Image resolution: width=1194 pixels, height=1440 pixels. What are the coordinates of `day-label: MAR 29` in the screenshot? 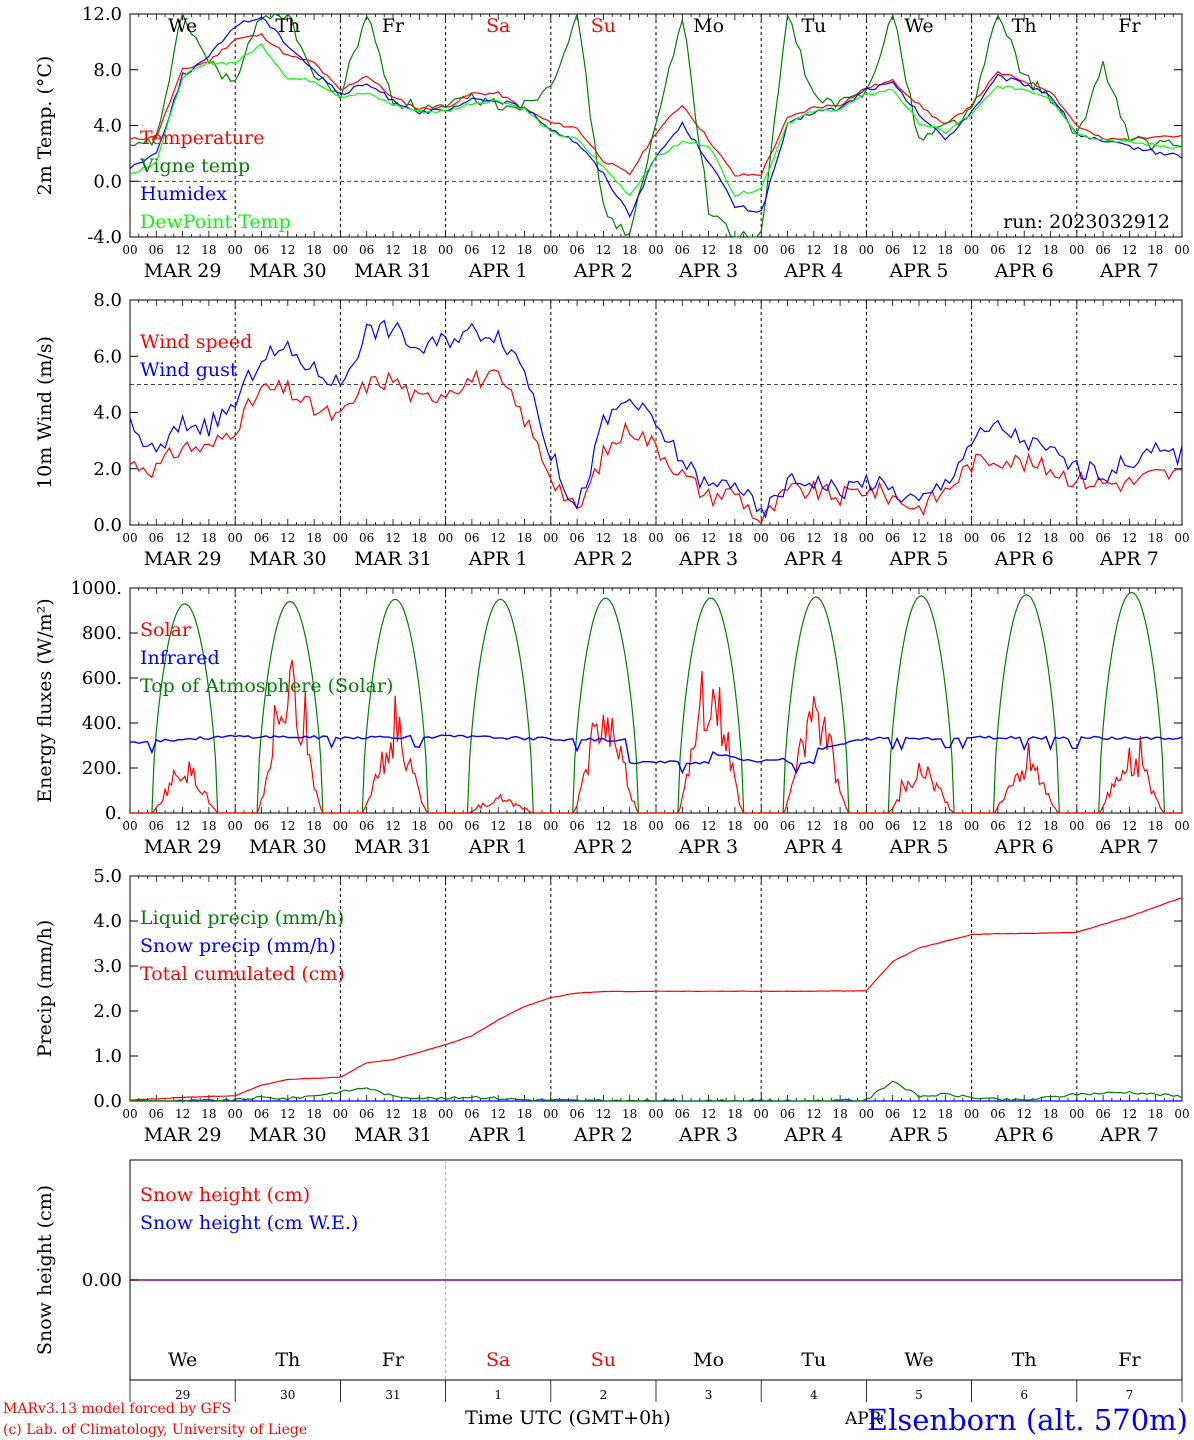 It's located at (183, 1135).